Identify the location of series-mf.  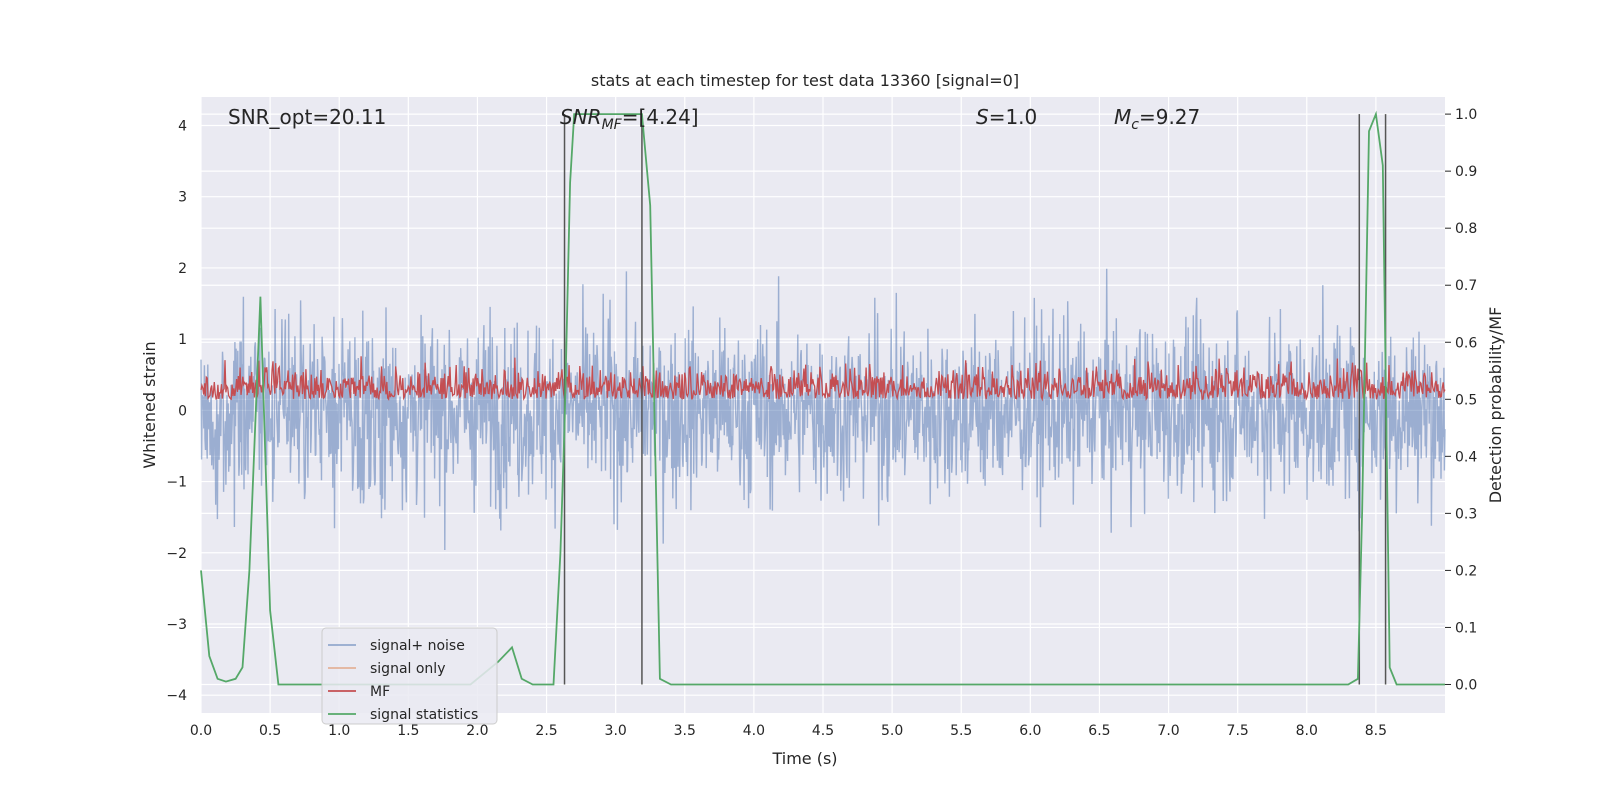
(823, 379).